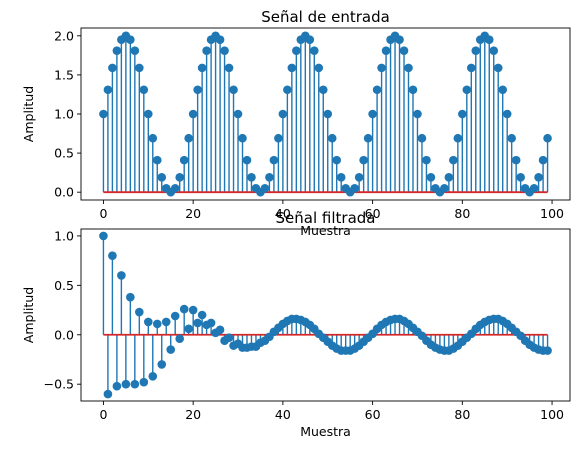 This screenshot has height=455, width=578. What do you see at coordinates (67, 114) in the screenshot?
I see `input-signal-y-ticks: 0.0 0.5 1.0 1.5 2.0` at bounding box center [67, 114].